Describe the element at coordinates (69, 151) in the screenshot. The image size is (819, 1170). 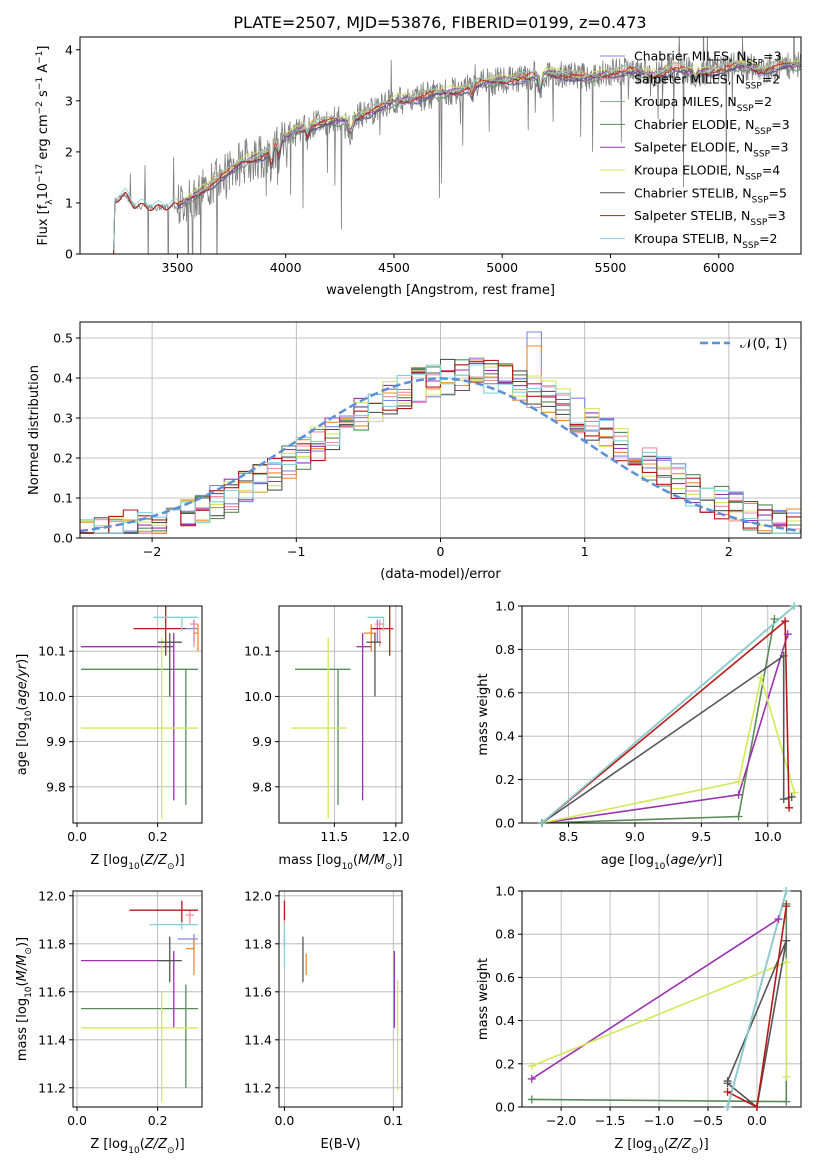
I see `y-tick-label: 2` at that location.